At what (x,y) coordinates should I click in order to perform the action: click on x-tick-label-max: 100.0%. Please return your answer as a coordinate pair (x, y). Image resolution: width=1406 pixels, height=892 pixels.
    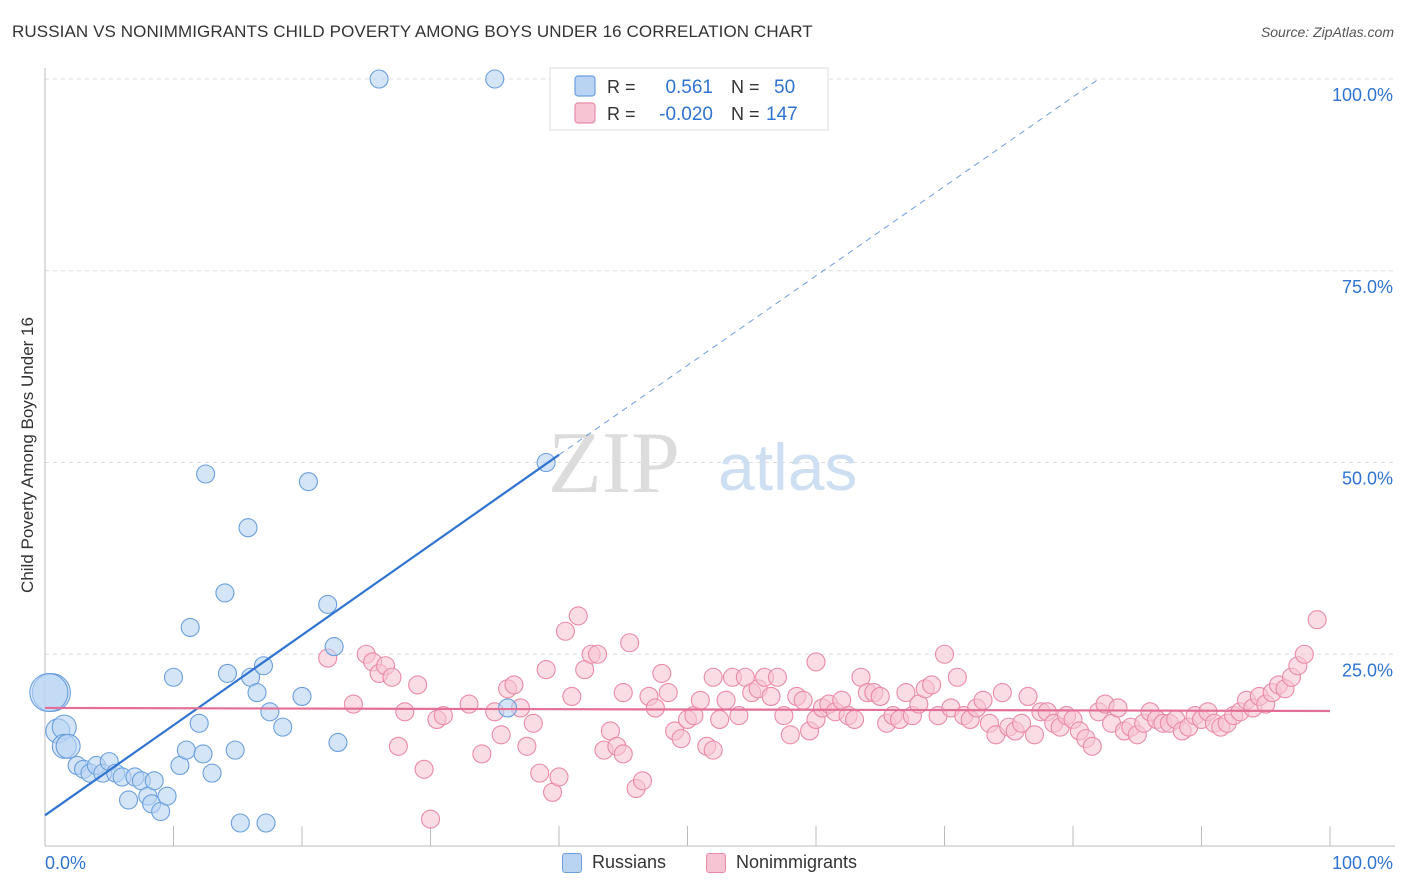
    Looking at the image, I should click on (1362, 863).